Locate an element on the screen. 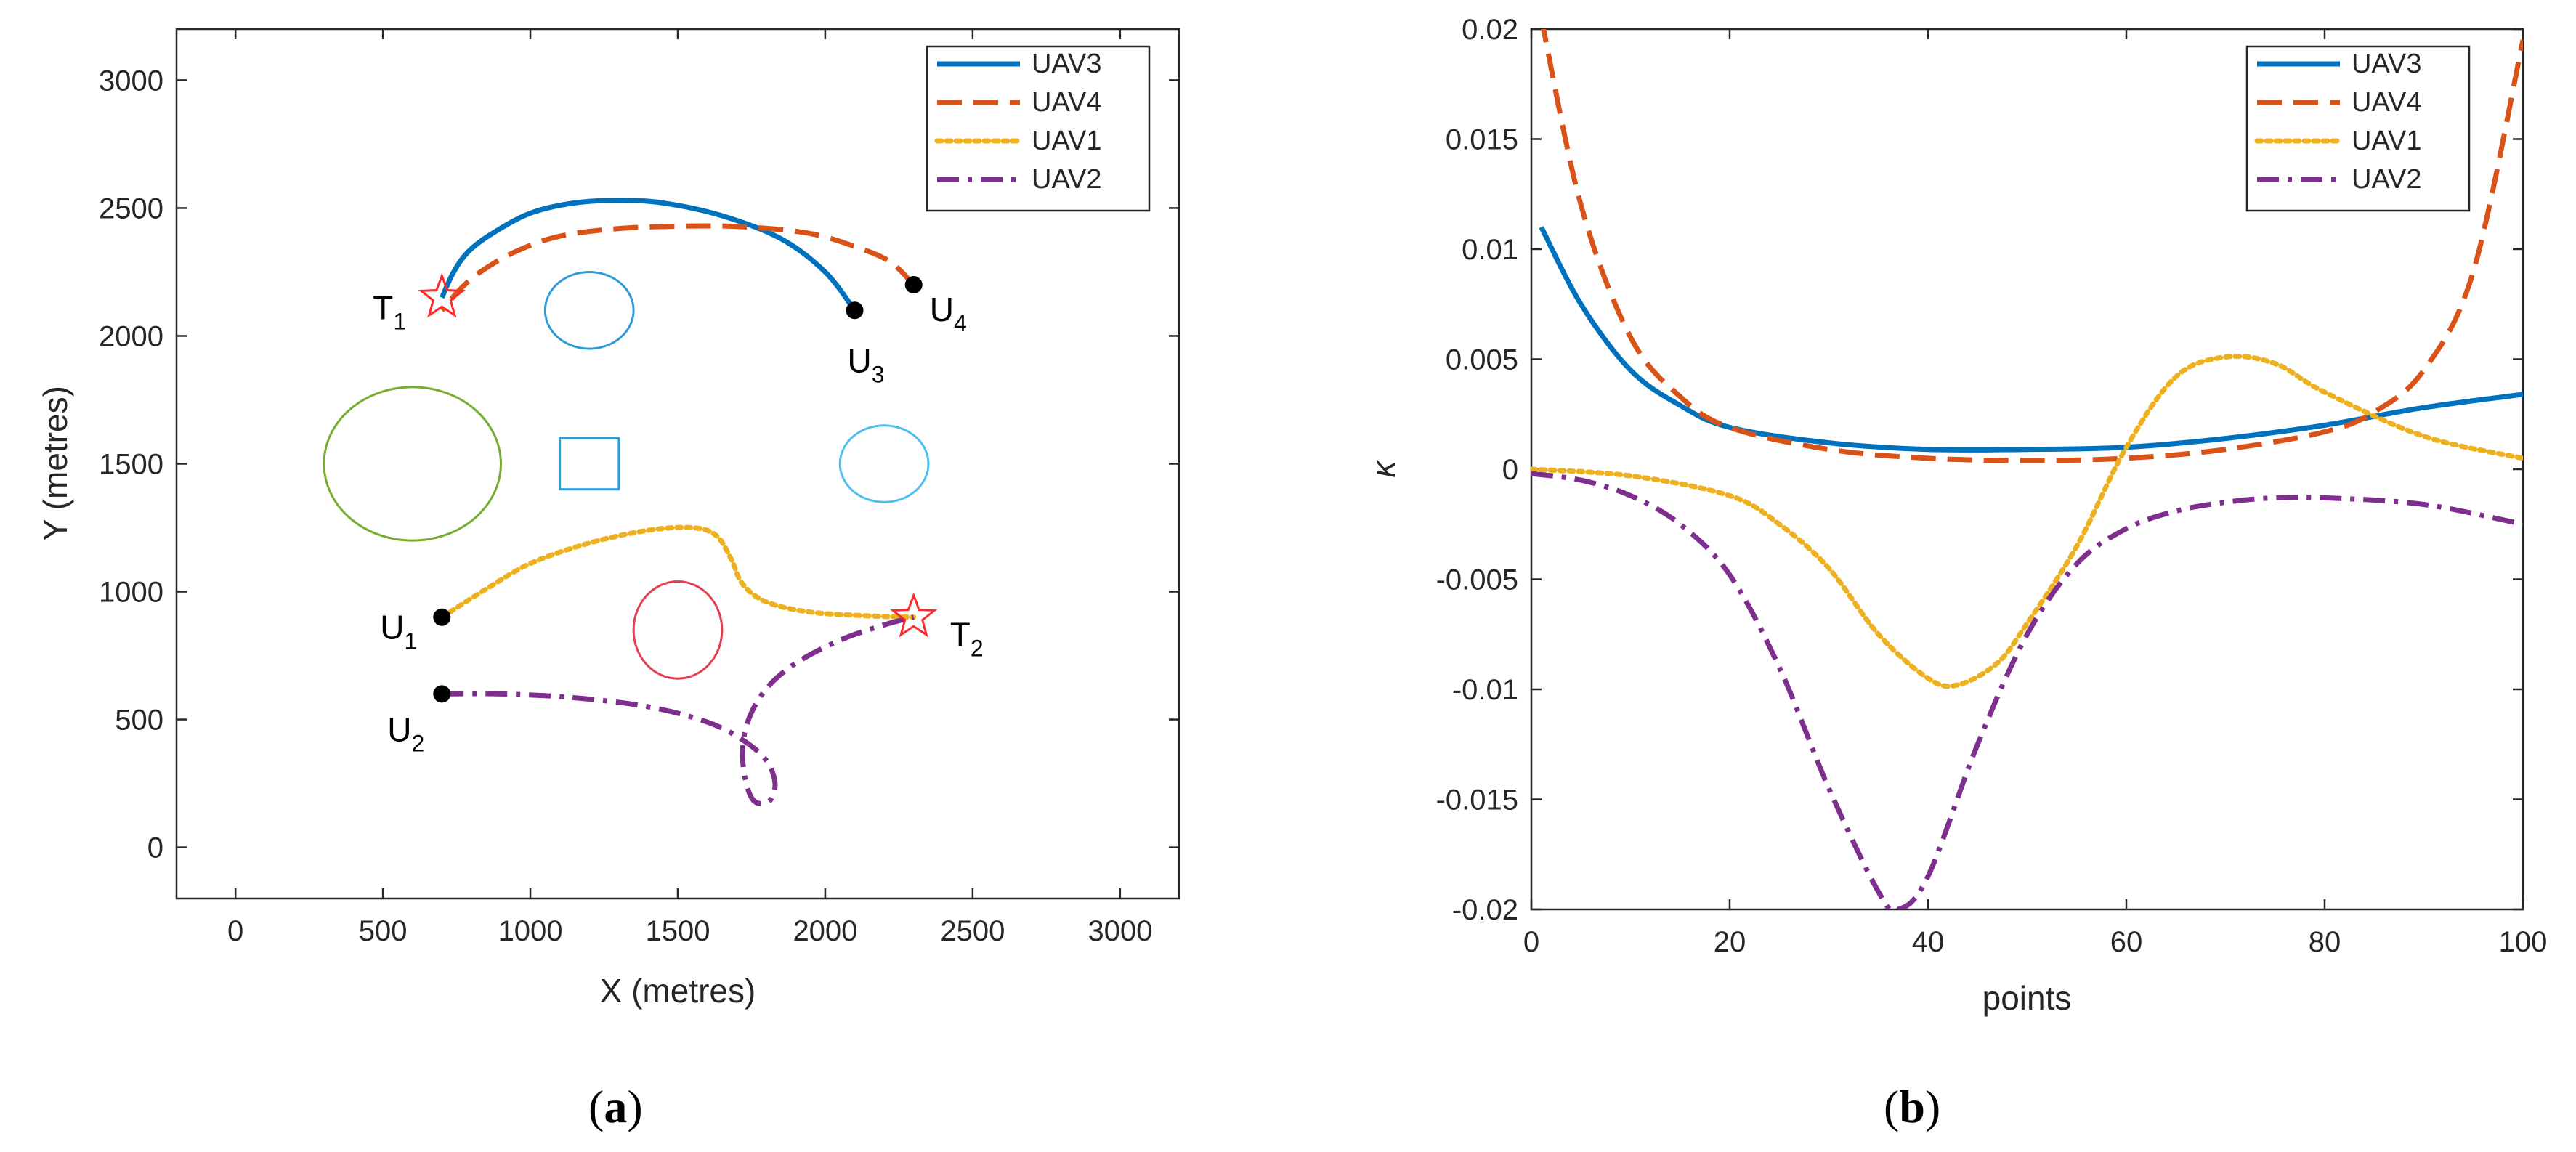 The image size is (2576, 1152). x-tick-label: 500 is located at coordinates (383, 931).